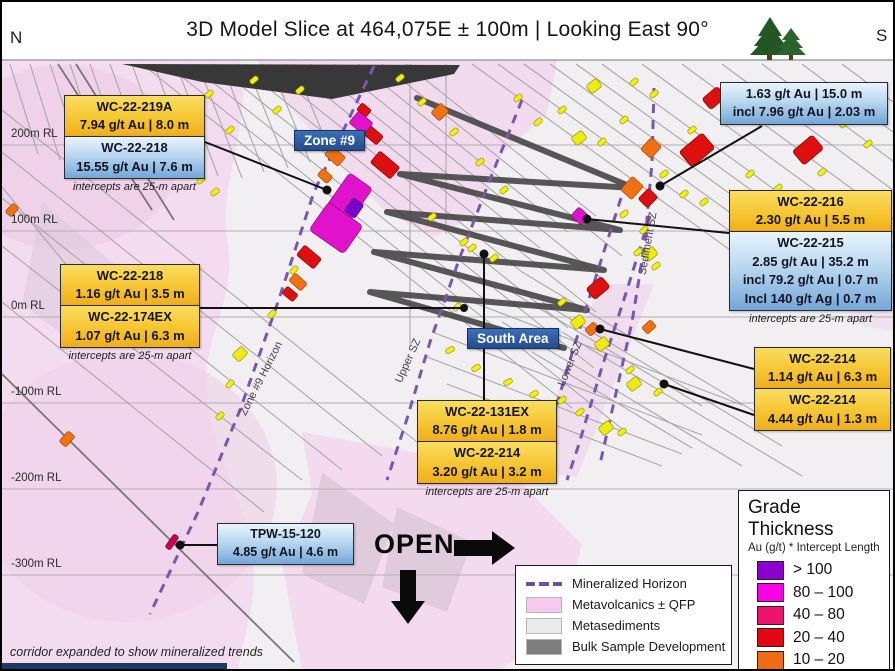 Image resolution: width=895 pixels, height=671 pixels. I want to click on intercept-value: 2.85 g/t Au | 35.2 m, so click(810, 261).